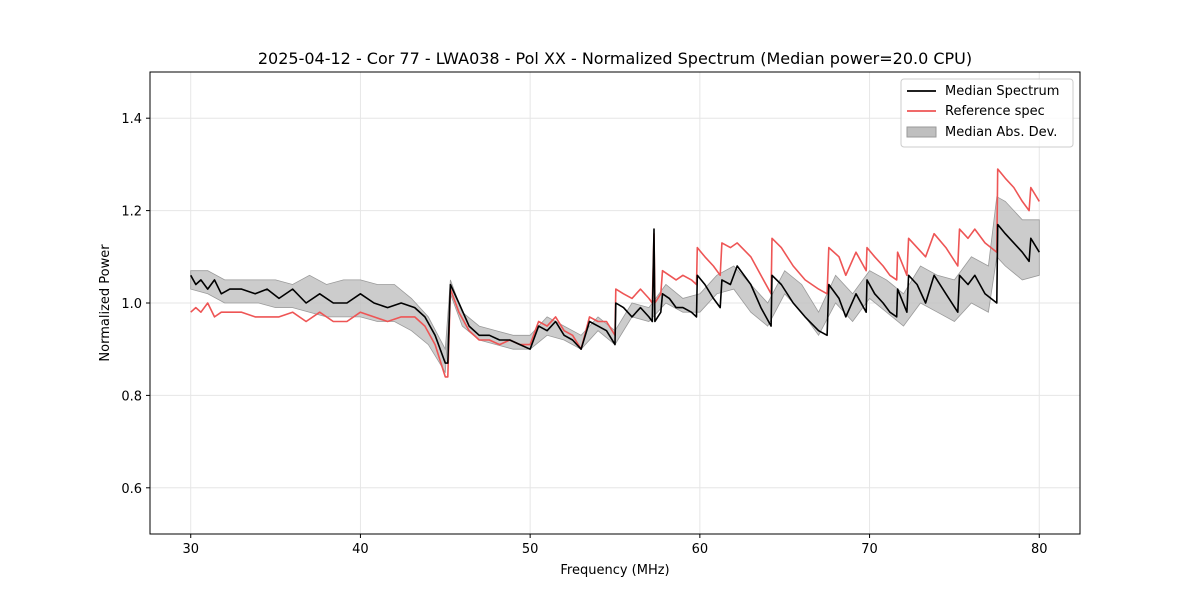 The image size is (1200, 600). What do you see at coordinates (1001, 132) in the screenshot?
I see `legend-label-mad: Median Abs. Dev.` at bounding box center [1001, 132].